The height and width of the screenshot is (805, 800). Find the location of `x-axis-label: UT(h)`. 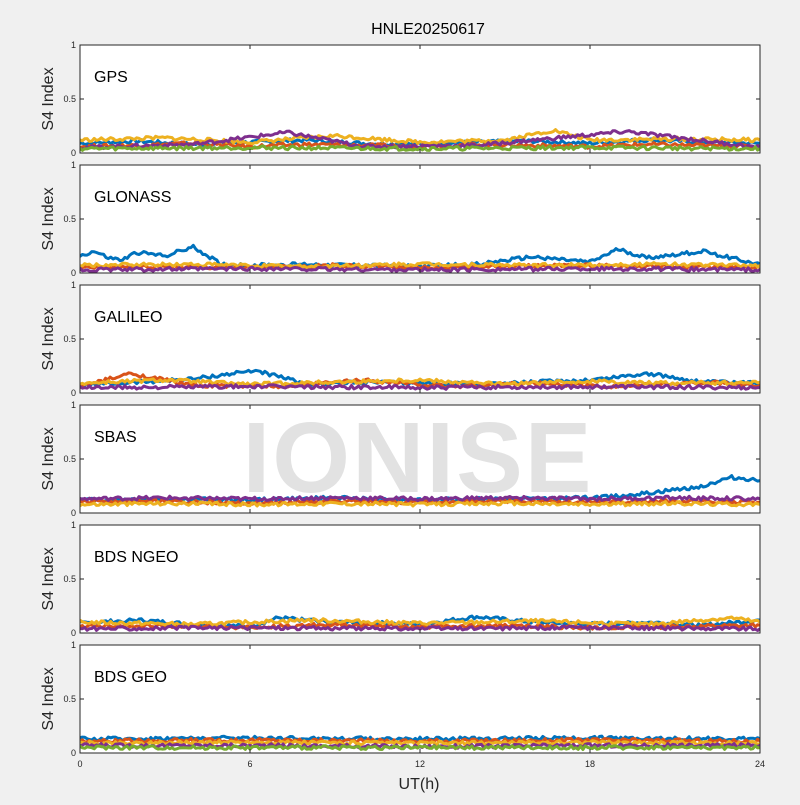

x-axis-label: UT(h) is located at coordinates (419, 784).